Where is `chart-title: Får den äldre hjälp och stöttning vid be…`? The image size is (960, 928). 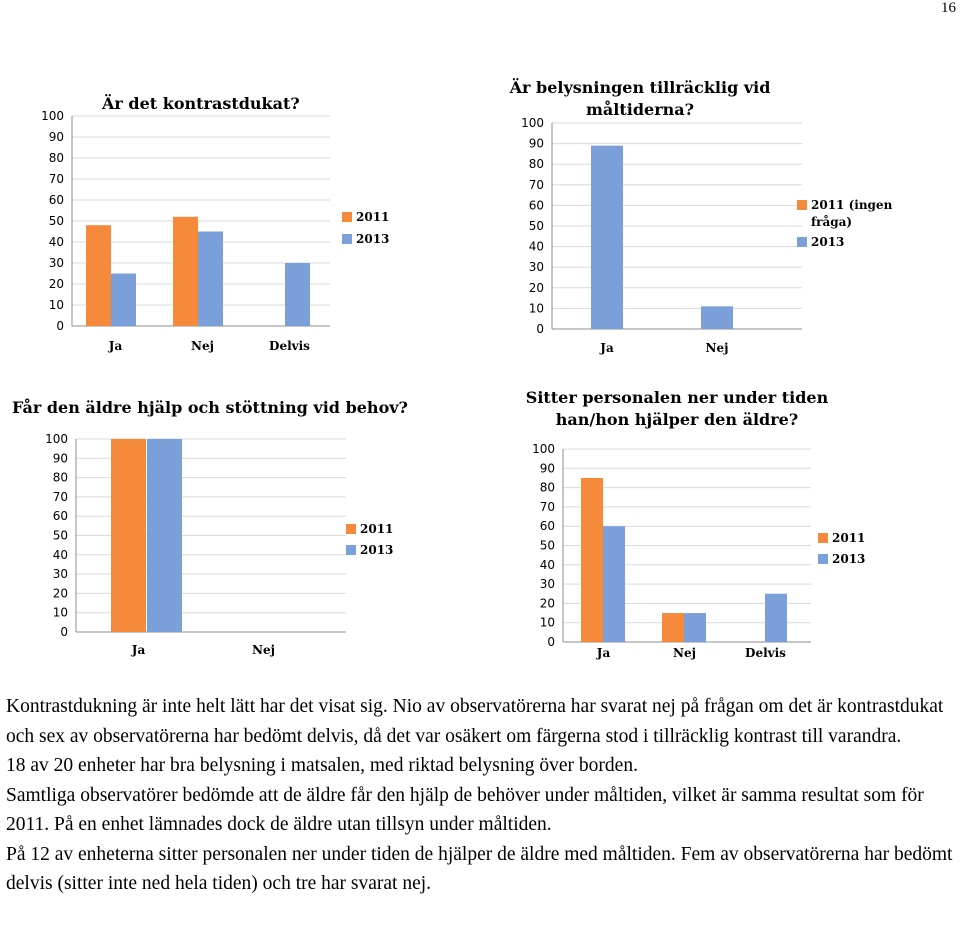
chart-title: Får den äldre hjälp och stöttning vid be… is located at coordinates (210, 407).